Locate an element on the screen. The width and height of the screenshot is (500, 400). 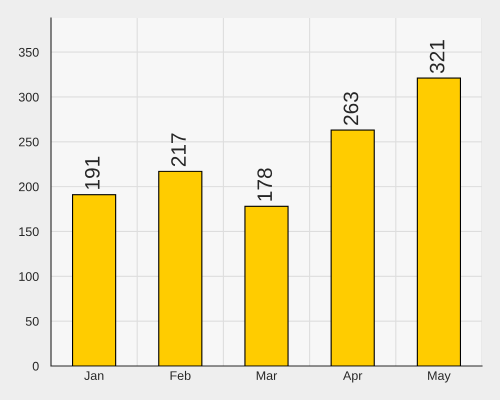
y-tick-label: 50 is located at coordinates (32, 321).